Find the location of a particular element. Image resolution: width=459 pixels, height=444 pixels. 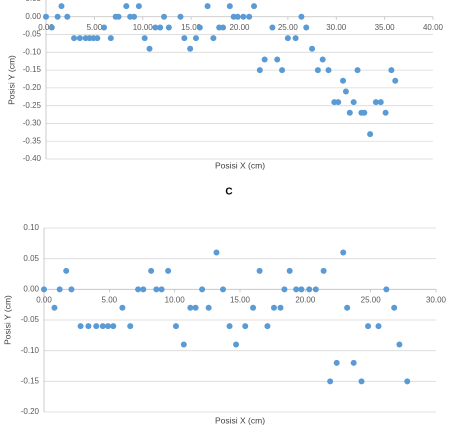

x-tick-label: 40.00 is located at coordinates (433, 27).